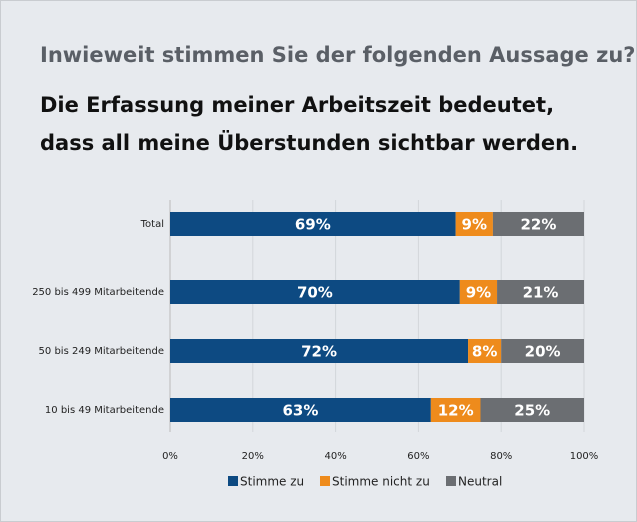 This screenshot has width=637, height=522. I want to click on data-label: 72%, so click(319, 352).